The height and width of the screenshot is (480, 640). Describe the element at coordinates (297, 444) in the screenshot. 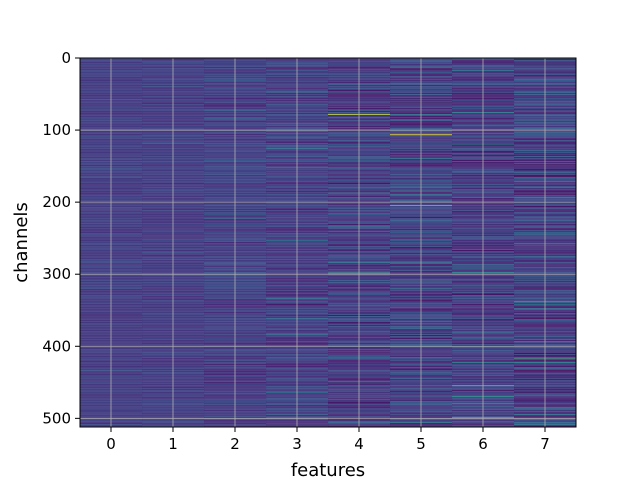

I see `x-tick-label: 3` at that location.